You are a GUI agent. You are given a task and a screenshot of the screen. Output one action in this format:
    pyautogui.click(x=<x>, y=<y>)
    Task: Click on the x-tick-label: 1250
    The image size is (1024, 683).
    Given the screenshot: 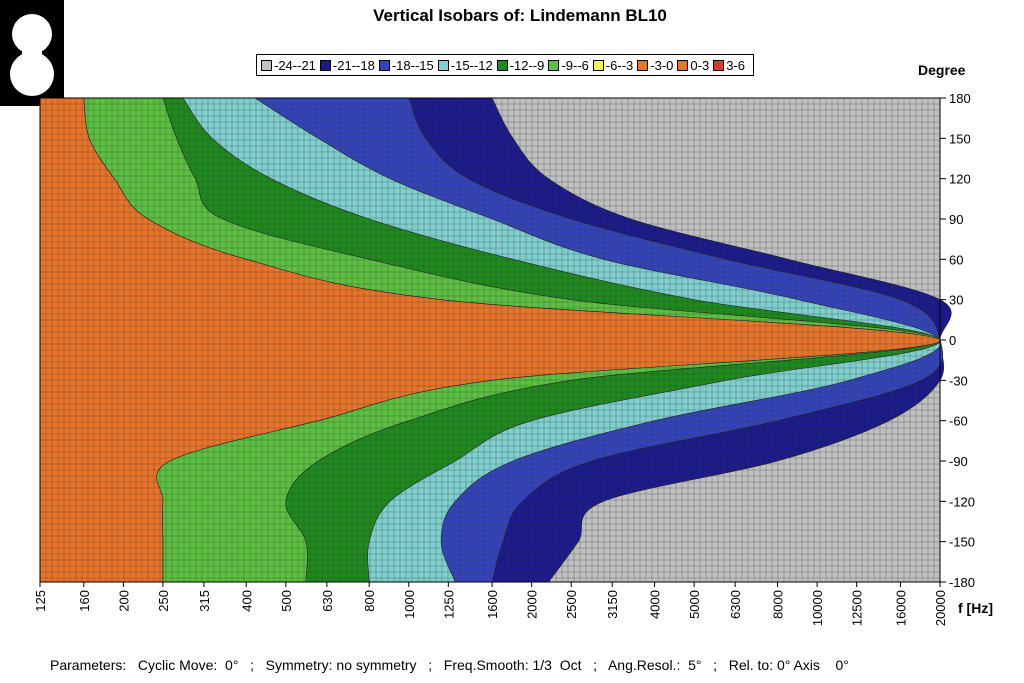 What is the action you would take?
    pyautogui.click(x=448, y=604)
    